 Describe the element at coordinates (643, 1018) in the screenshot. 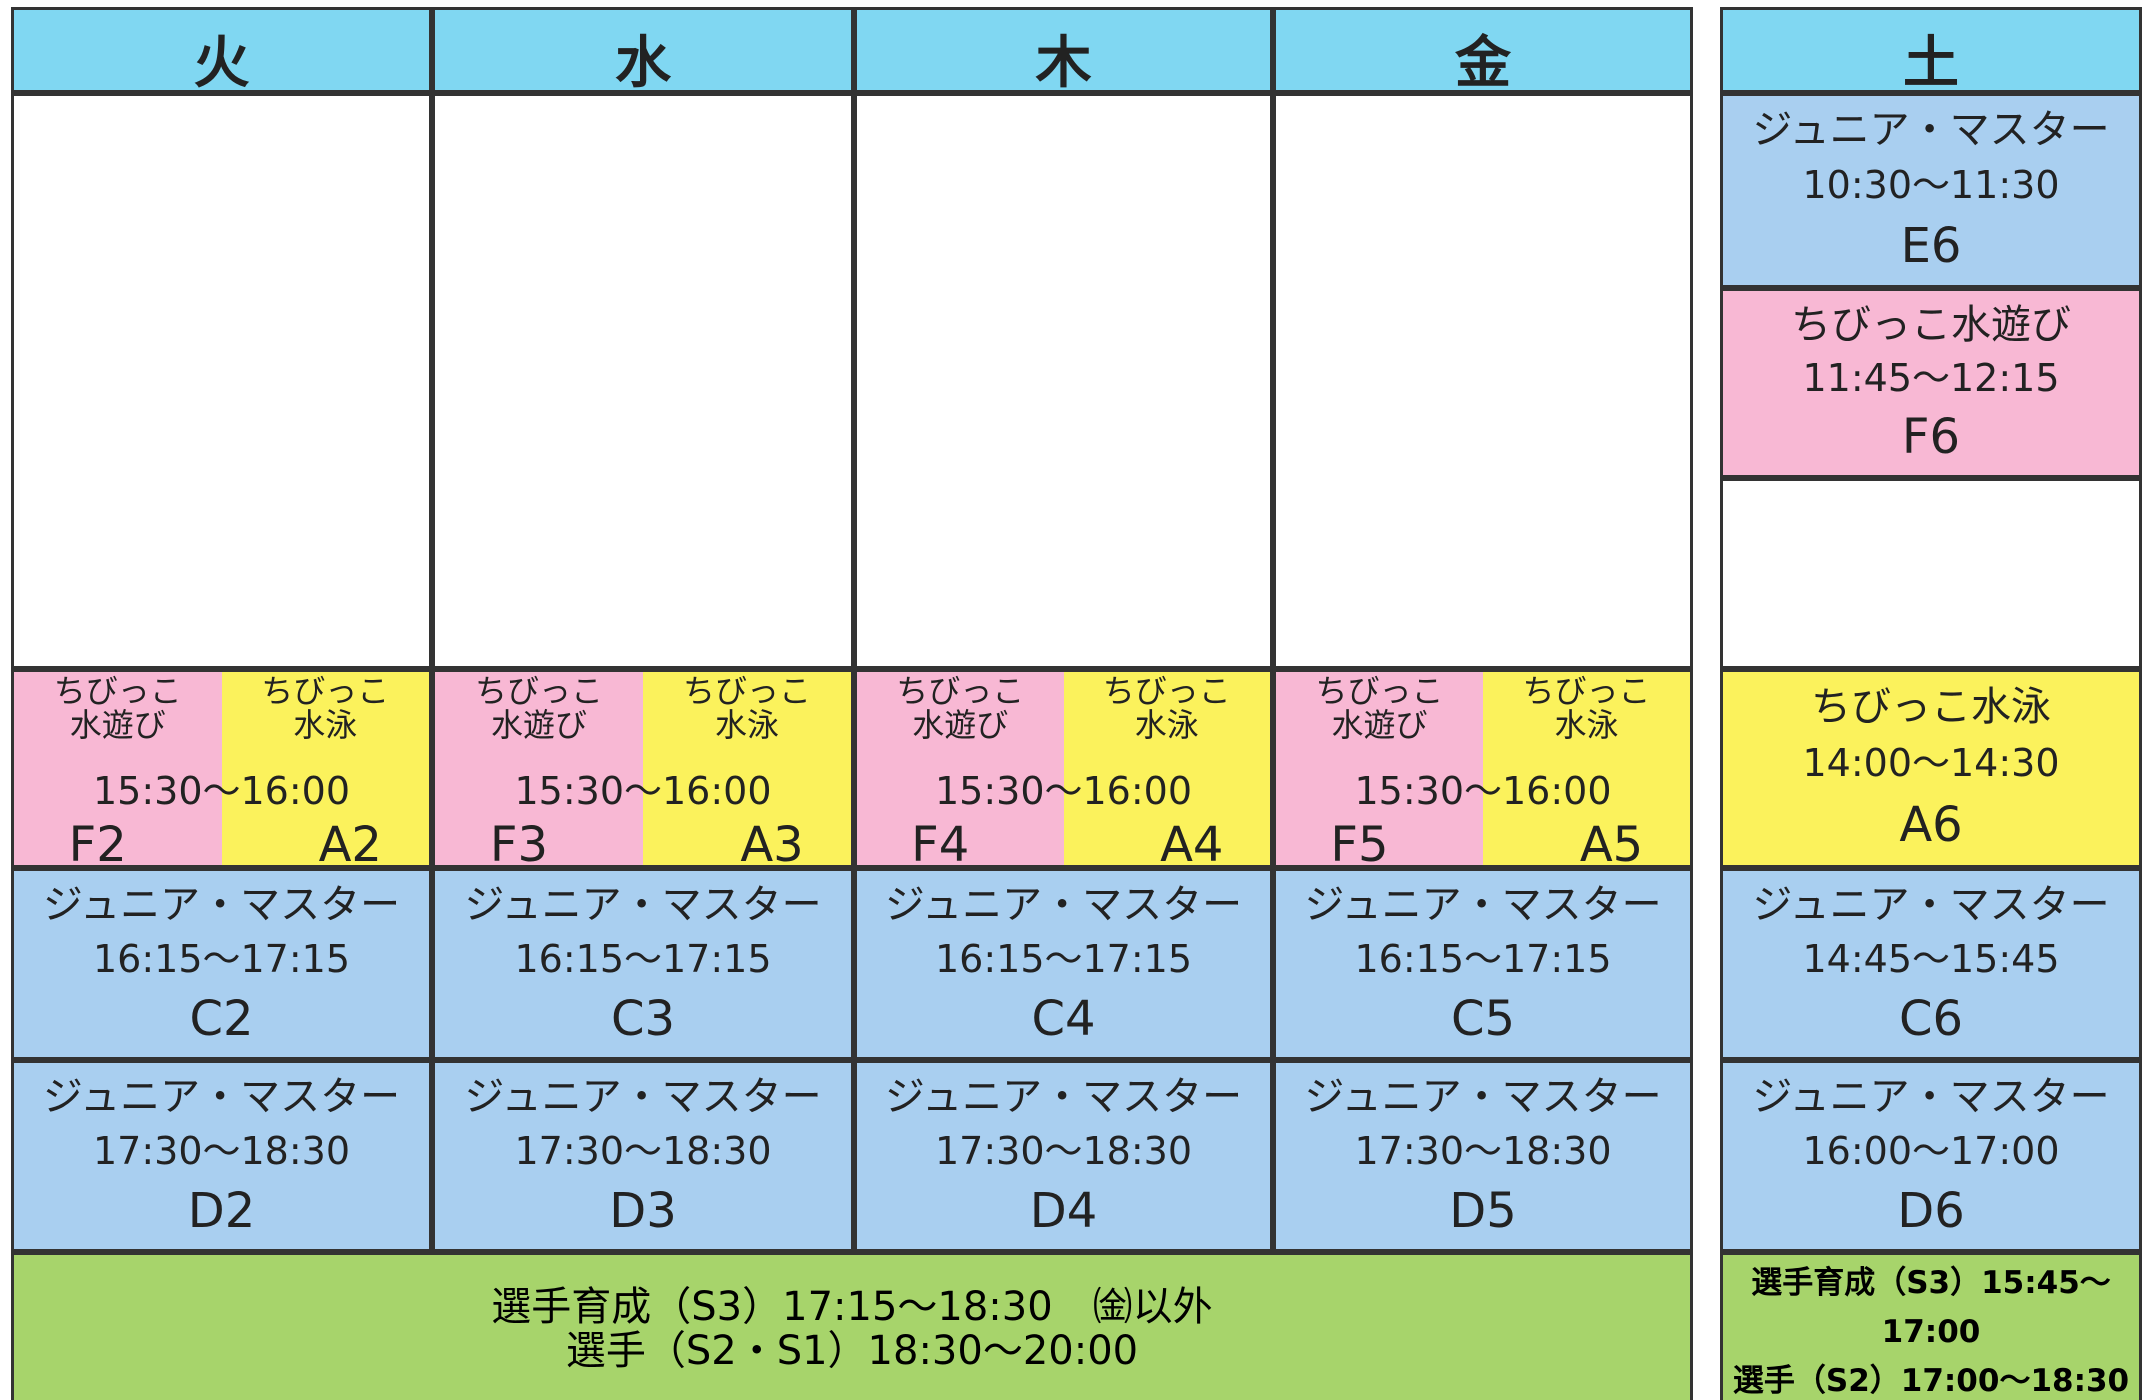

I see `session-code: C3` at that location.